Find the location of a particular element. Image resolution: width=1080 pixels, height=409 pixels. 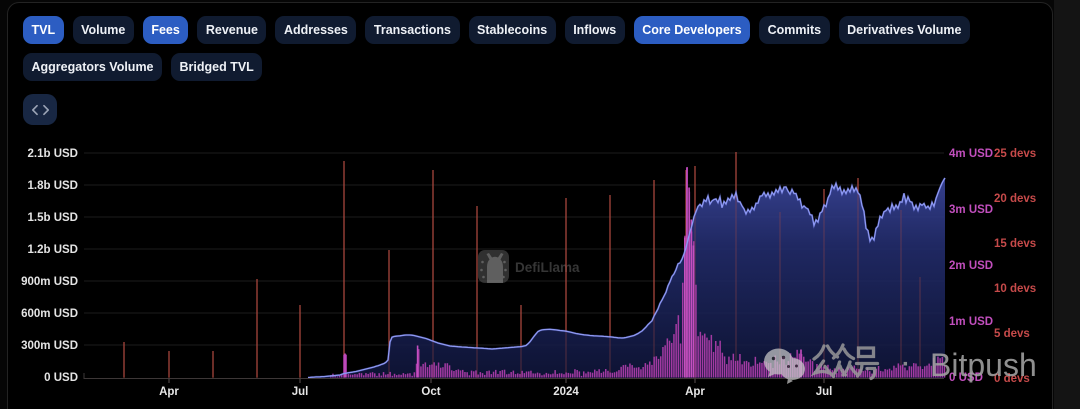

svg-text: 1m USD is located at coordinates (971, 322).